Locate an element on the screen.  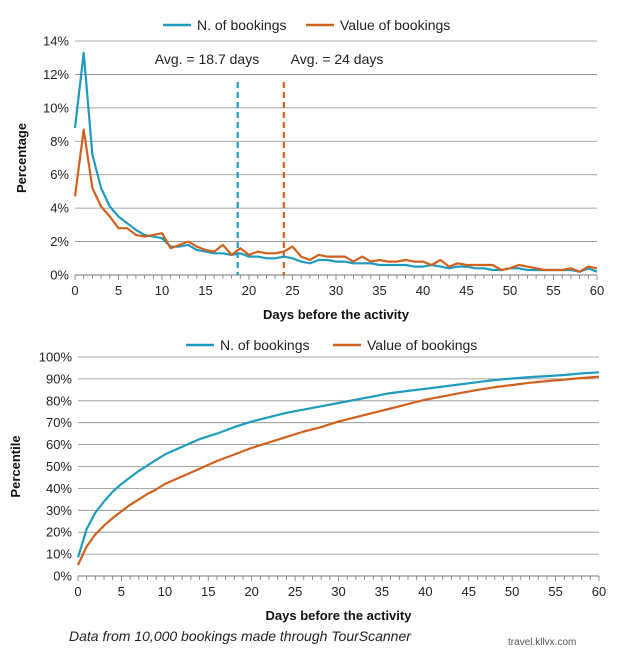
watermark: travel.kllvx.com is located at coordinates (542, 642).